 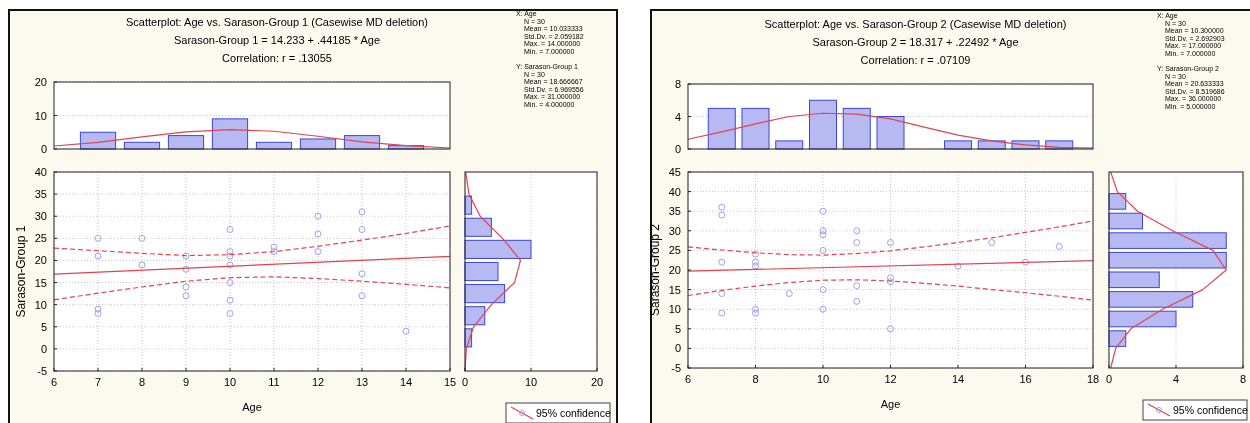 I want to click on x-tick-label: 4, so click(x=1176, y=379).